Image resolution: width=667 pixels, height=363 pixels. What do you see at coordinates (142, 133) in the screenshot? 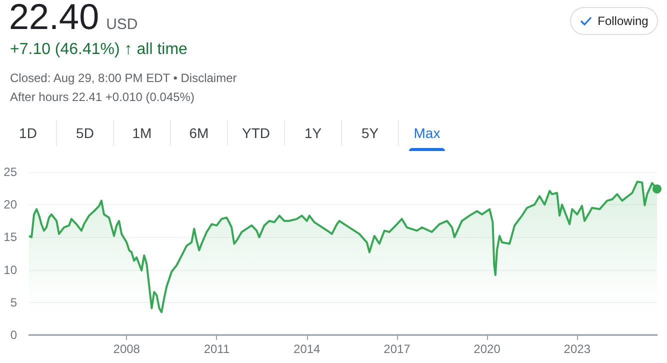
I see `text: 1M` at bounding box center [142, 133].